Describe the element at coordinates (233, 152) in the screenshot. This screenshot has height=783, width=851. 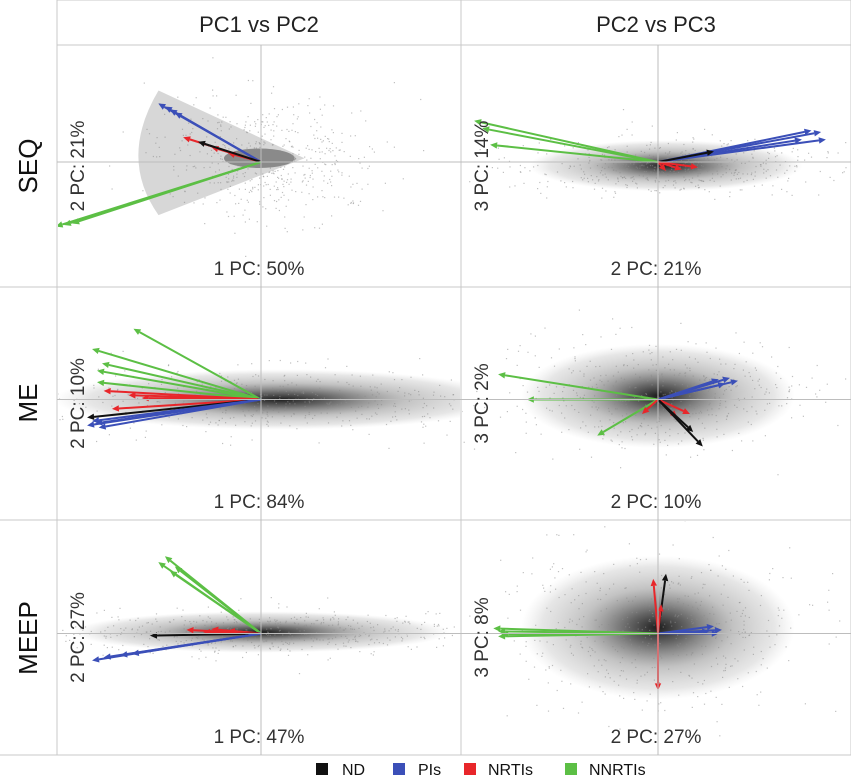
I see `vector-nd-7-shaft` at that location.